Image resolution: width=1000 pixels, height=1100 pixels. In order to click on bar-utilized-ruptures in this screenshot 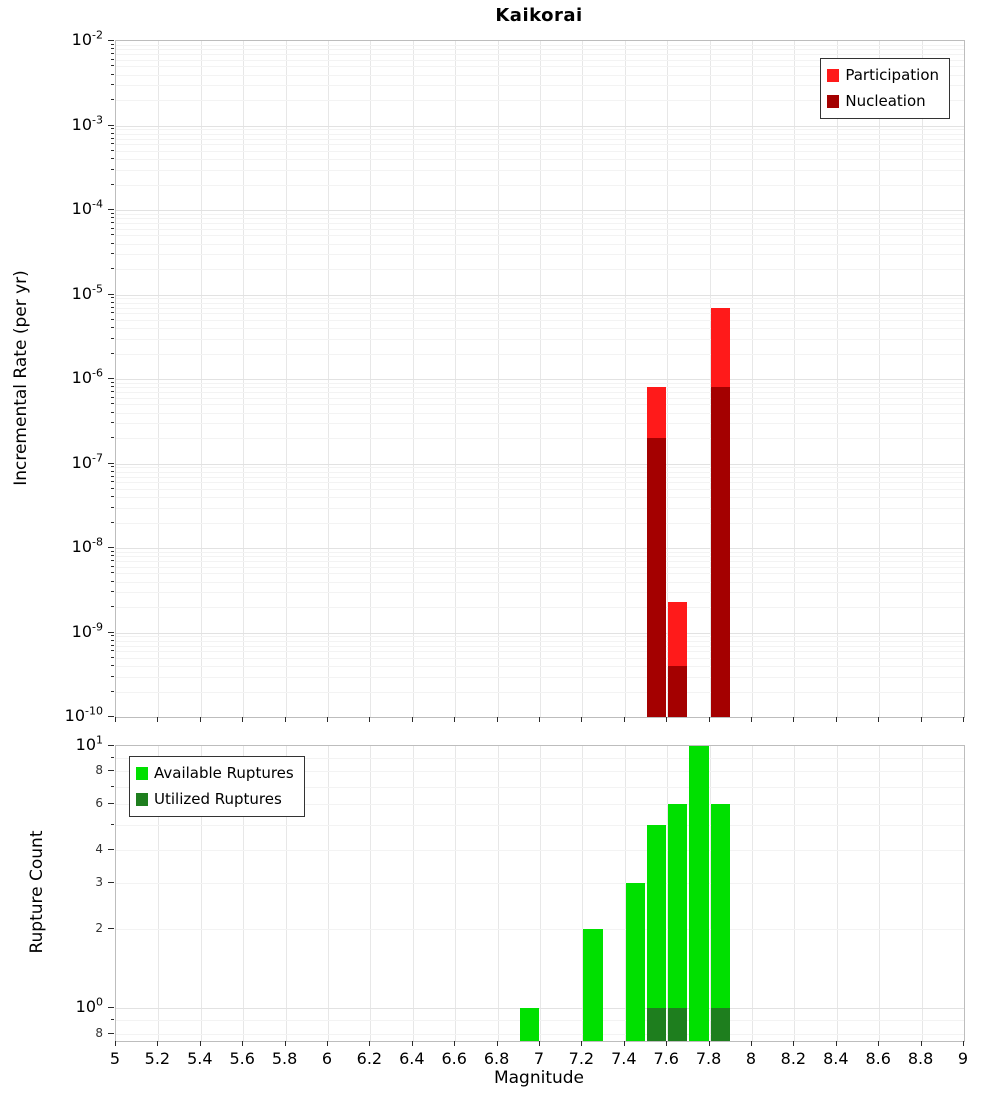, I will do `click(678, 1024)`.